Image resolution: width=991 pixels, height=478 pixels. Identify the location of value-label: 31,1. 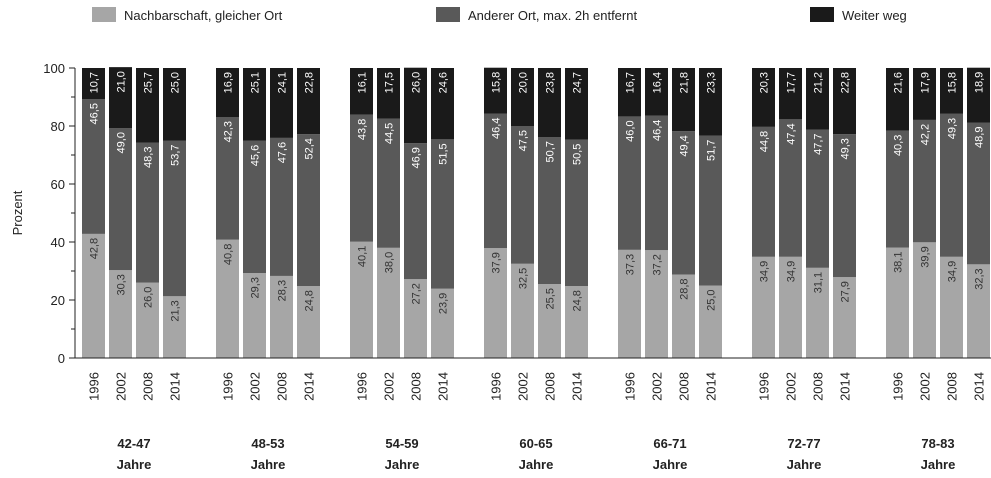
(819, 282).